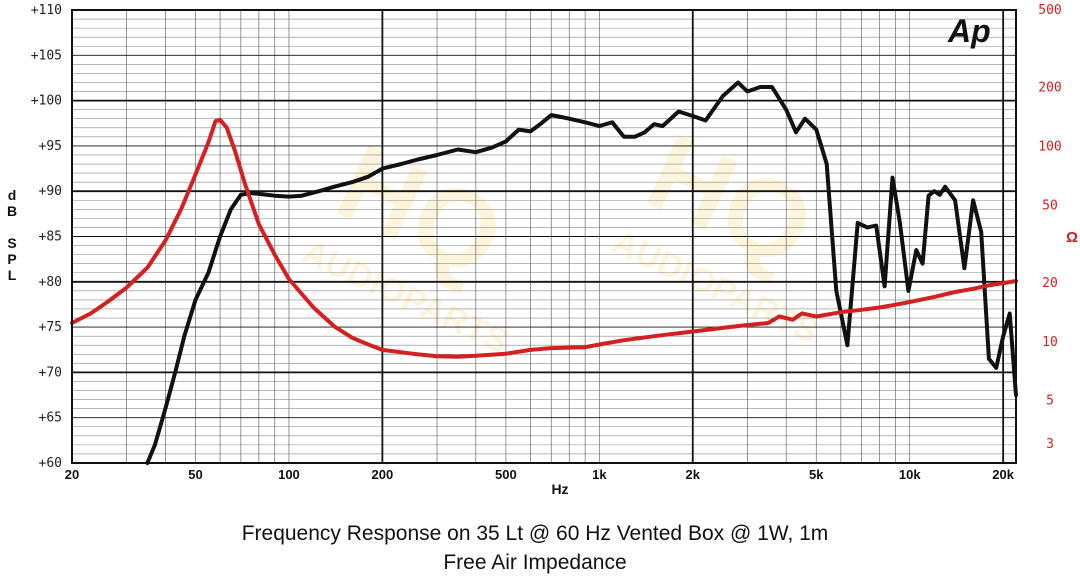 The height and width of the screenshot is (578, 1080). I want to click on left-tick-label: +100, so click(46, 101).